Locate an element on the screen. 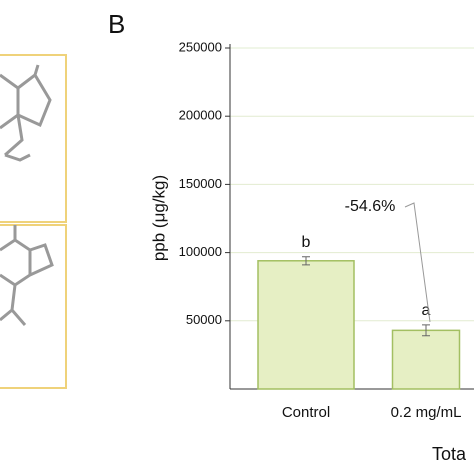  y-tick-label: 50000 is located at coordinates (204, 319).